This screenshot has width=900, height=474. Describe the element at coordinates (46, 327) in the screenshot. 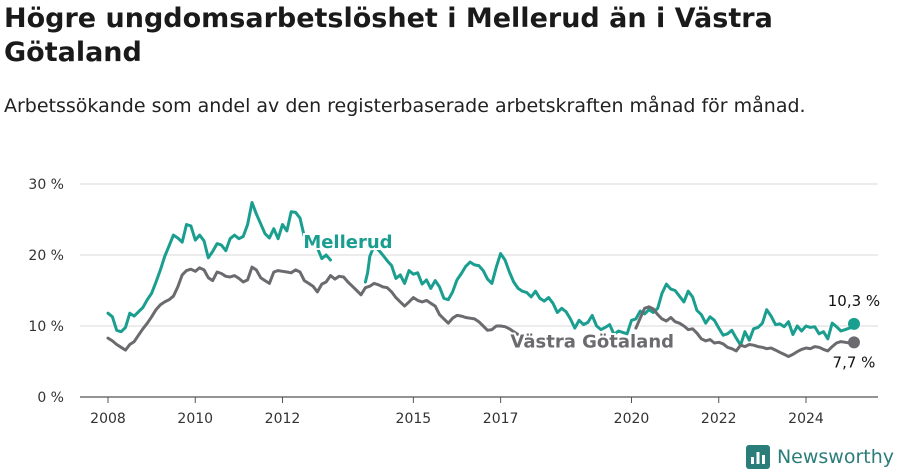

I see `y-tick-label: 10 %` at that location.